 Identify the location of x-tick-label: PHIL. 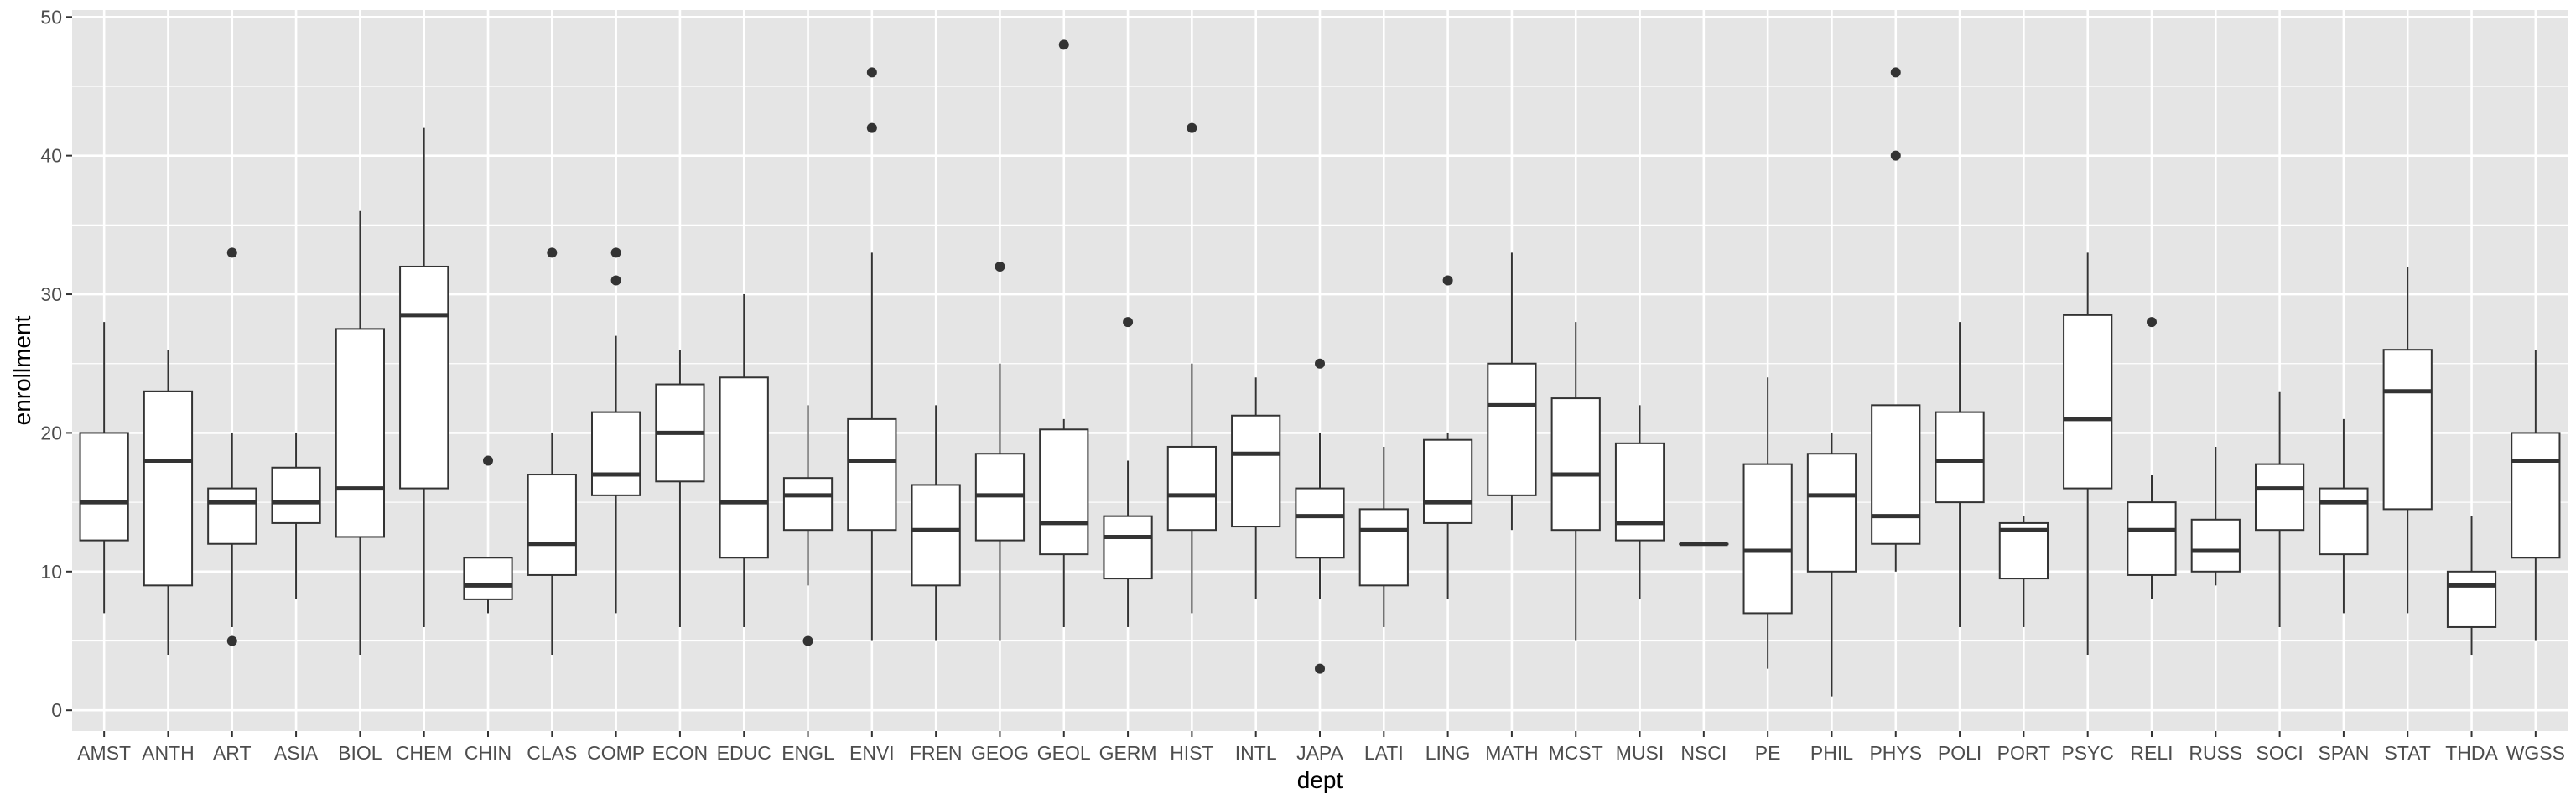
(1831, 753).